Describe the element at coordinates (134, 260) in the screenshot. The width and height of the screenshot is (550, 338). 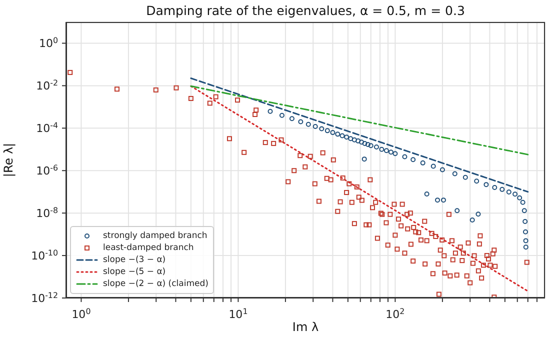
I see `legend-label: slope −(3 − α)` at that location.